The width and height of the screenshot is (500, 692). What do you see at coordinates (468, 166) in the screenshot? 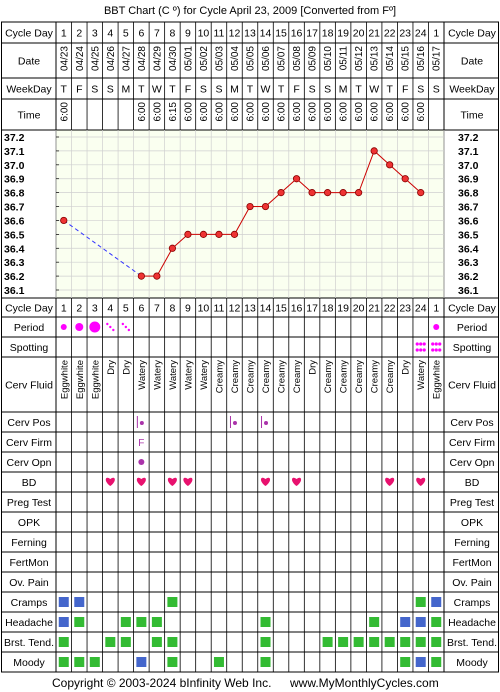
I see `y-tick-label-right: 37.0` at bounding box center [468, 166].